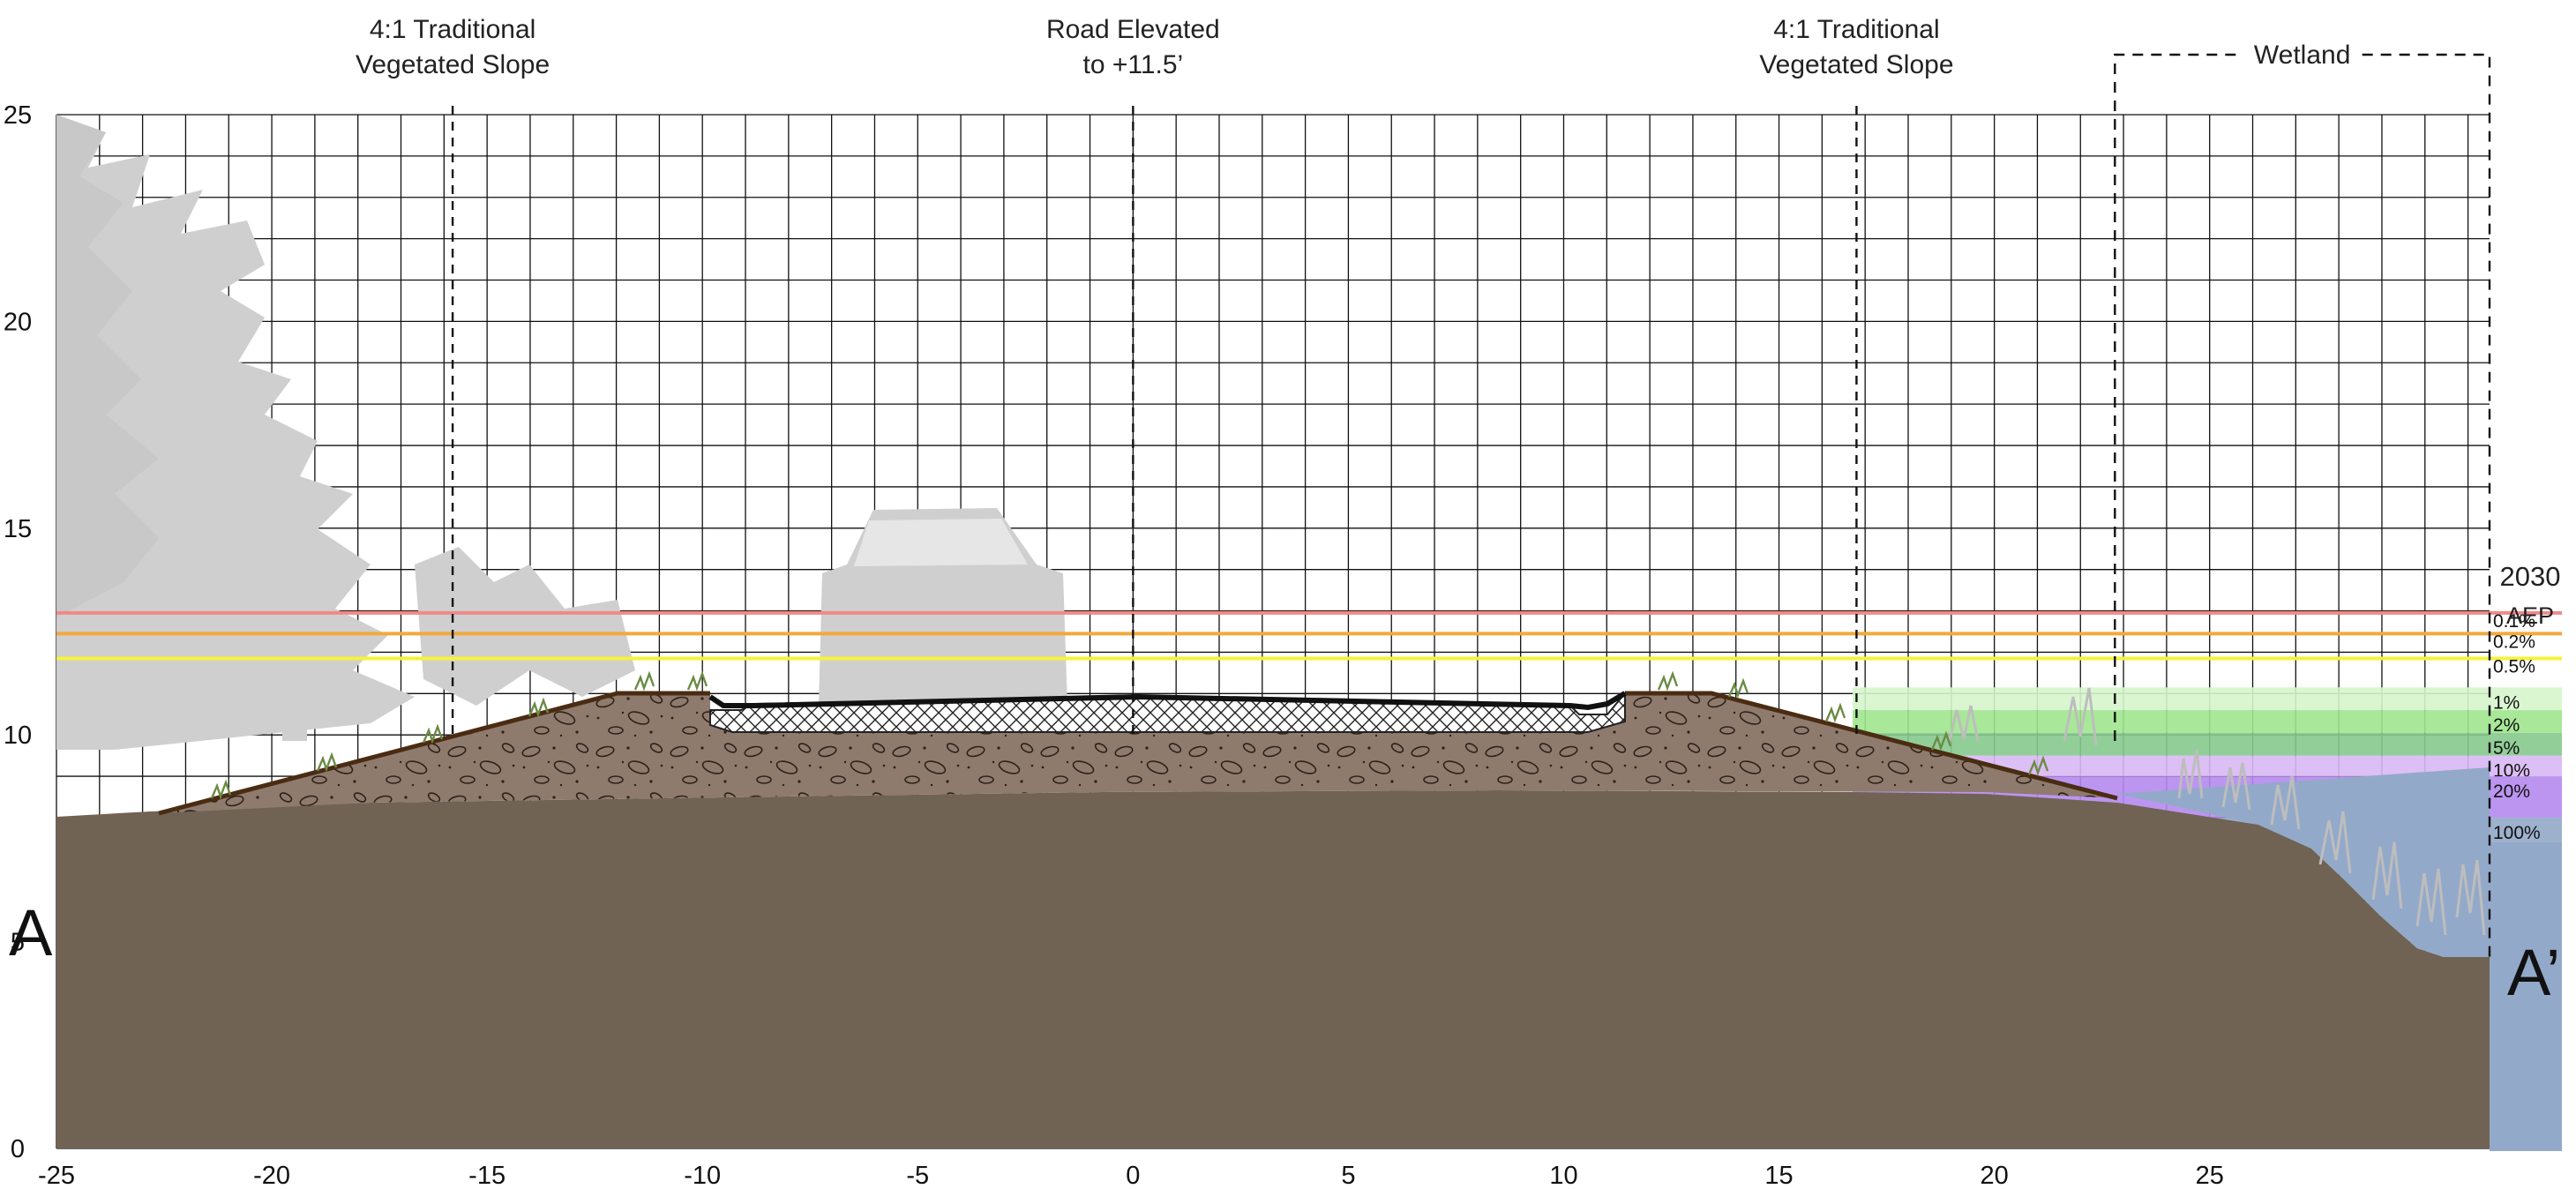 This screenshot has width=2576, height=1189. Describe the element at coordinates (57, 1175) in the screenshot. I see `x-tick-label: -25` at that location.